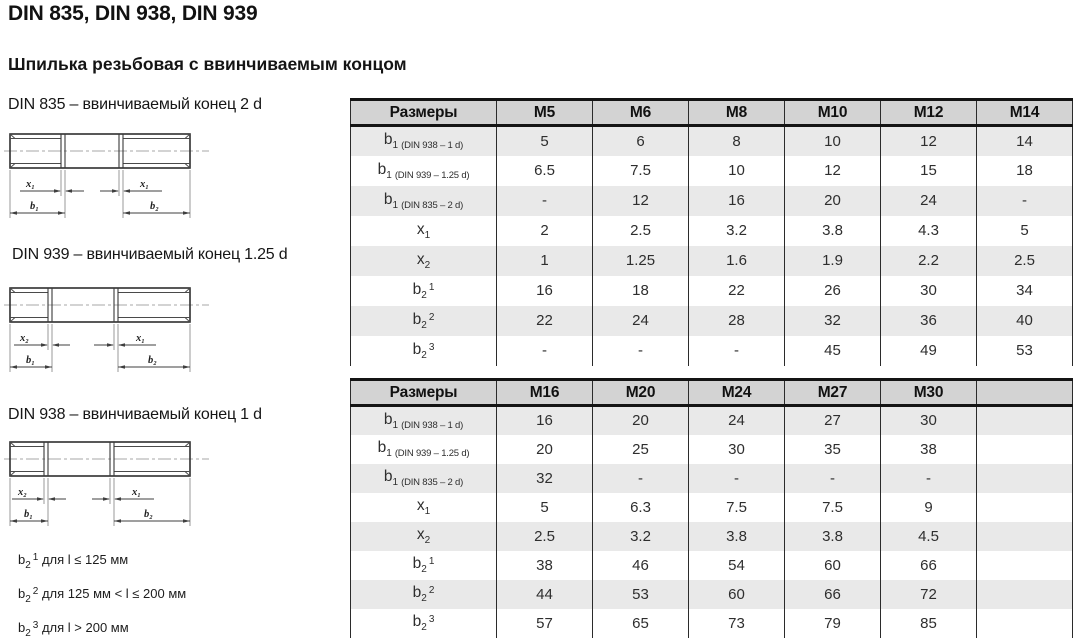 The height and width of the screenshot is (643, 1074). I want to click on din835-label: DIN 835 – ввинчиваемый конец 2 d, so click(135, 104).